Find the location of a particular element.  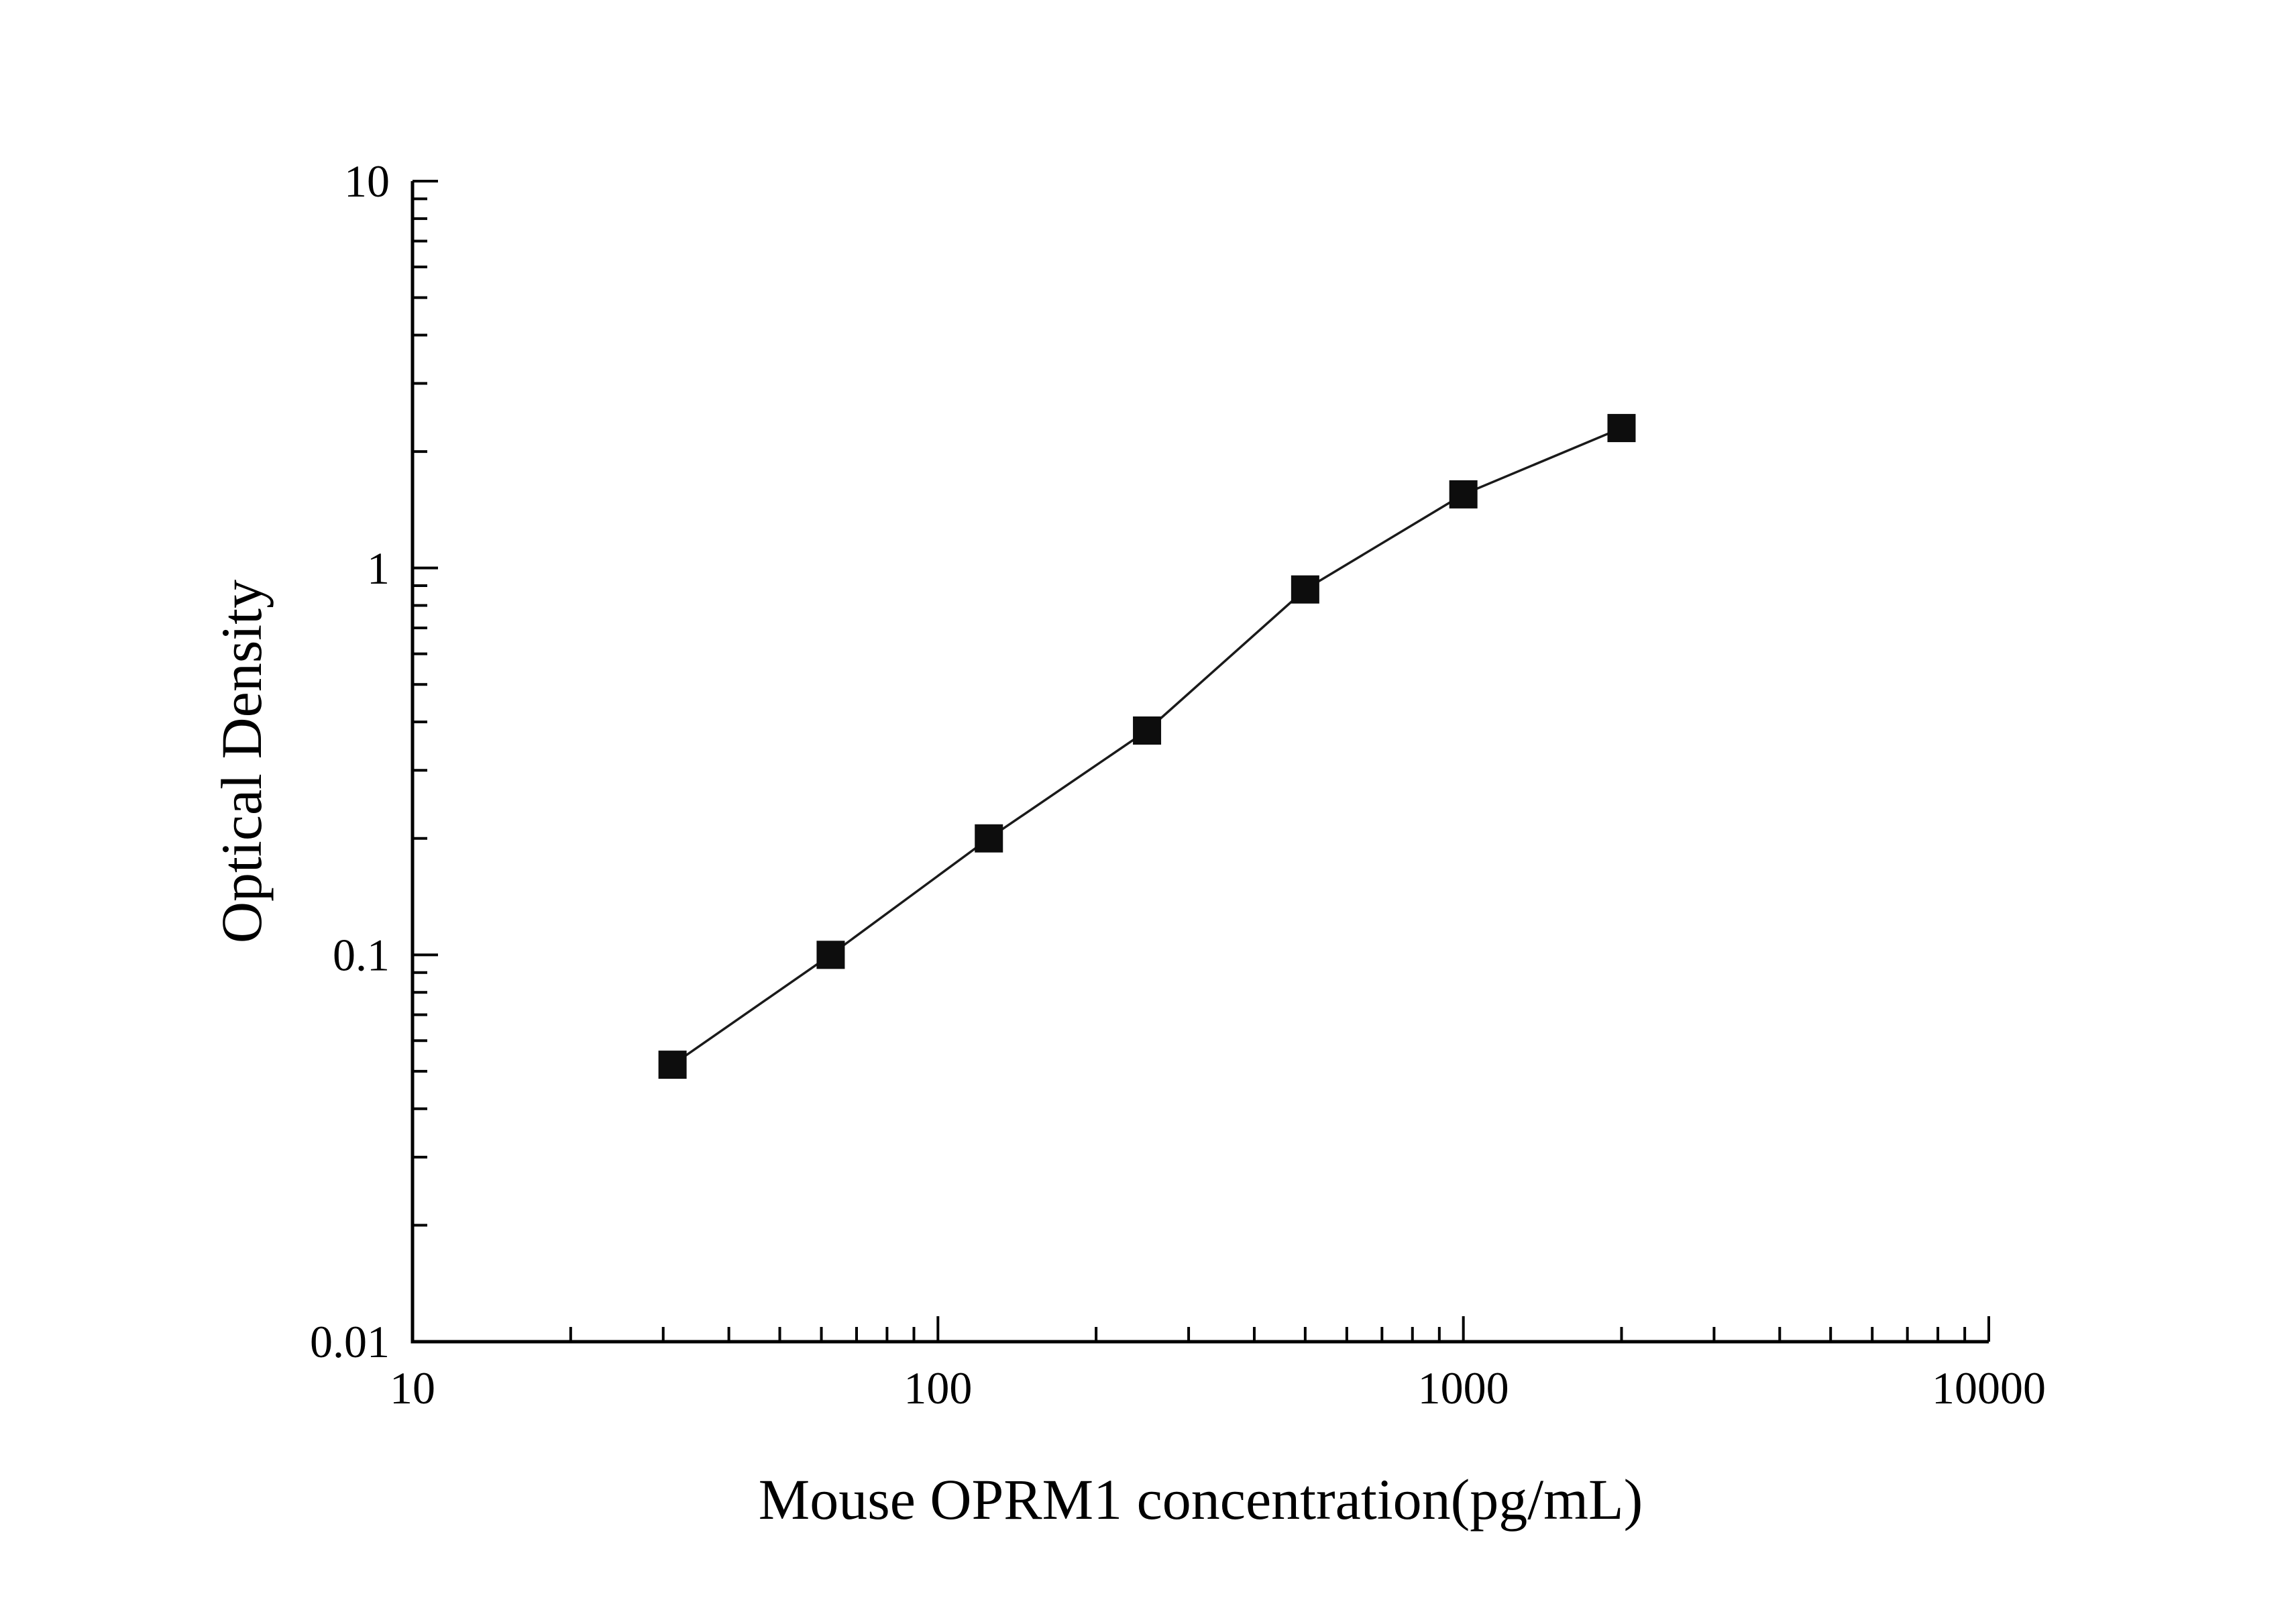

y-axis-title: Optical Density is located at coordinates (241, 762).